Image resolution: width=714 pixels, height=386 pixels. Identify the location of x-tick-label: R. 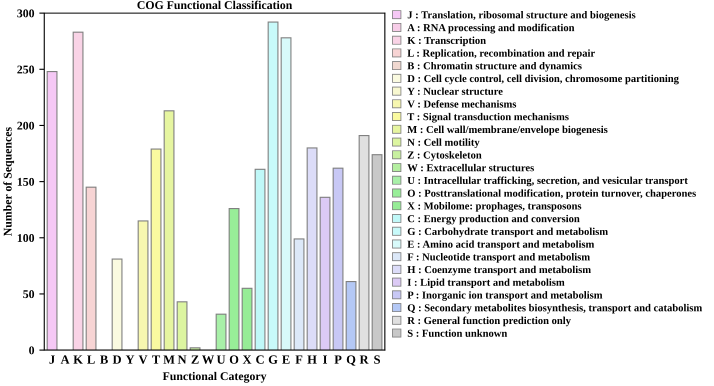
(364, 359).